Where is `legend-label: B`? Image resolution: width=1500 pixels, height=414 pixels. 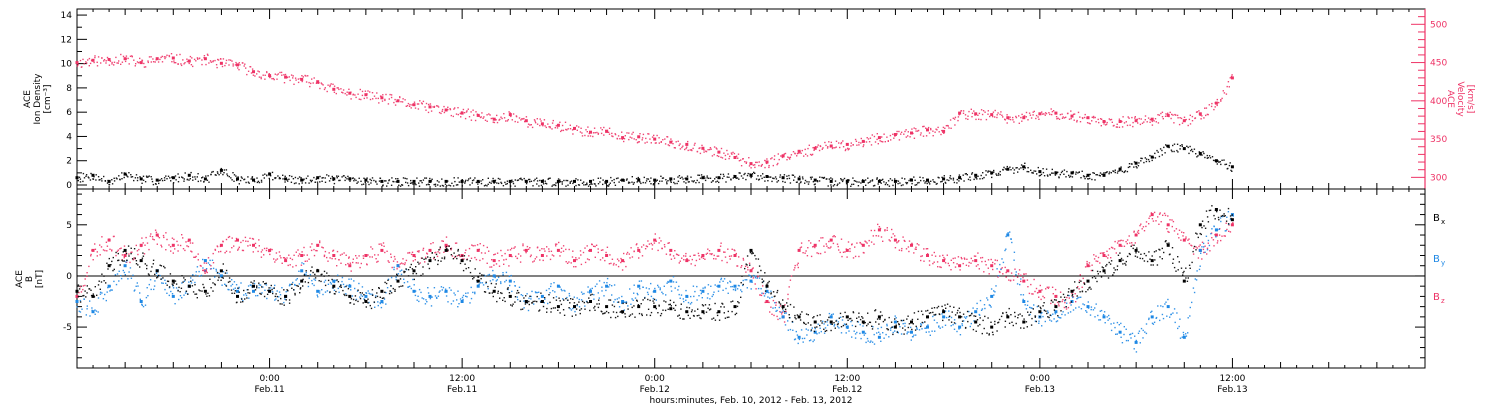
legend-label: B is located at coordinates (1436, 218).